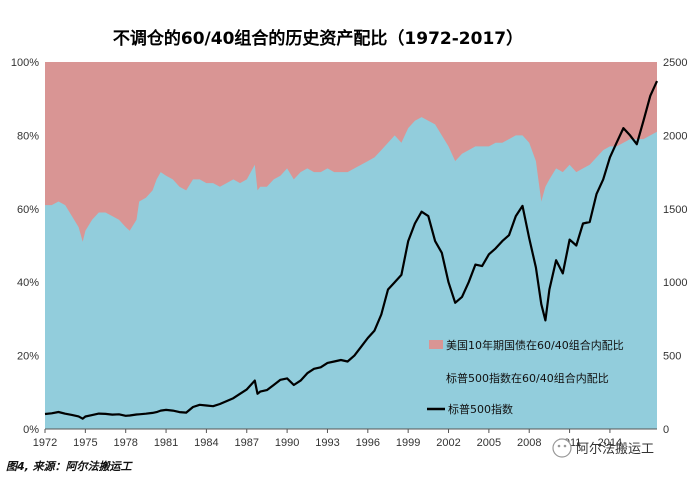 This screenshot has width=700, height=481. Describe the element at coordinates (368, 443) in the screenshot. I see `x-tick-label: 1996` at that location.